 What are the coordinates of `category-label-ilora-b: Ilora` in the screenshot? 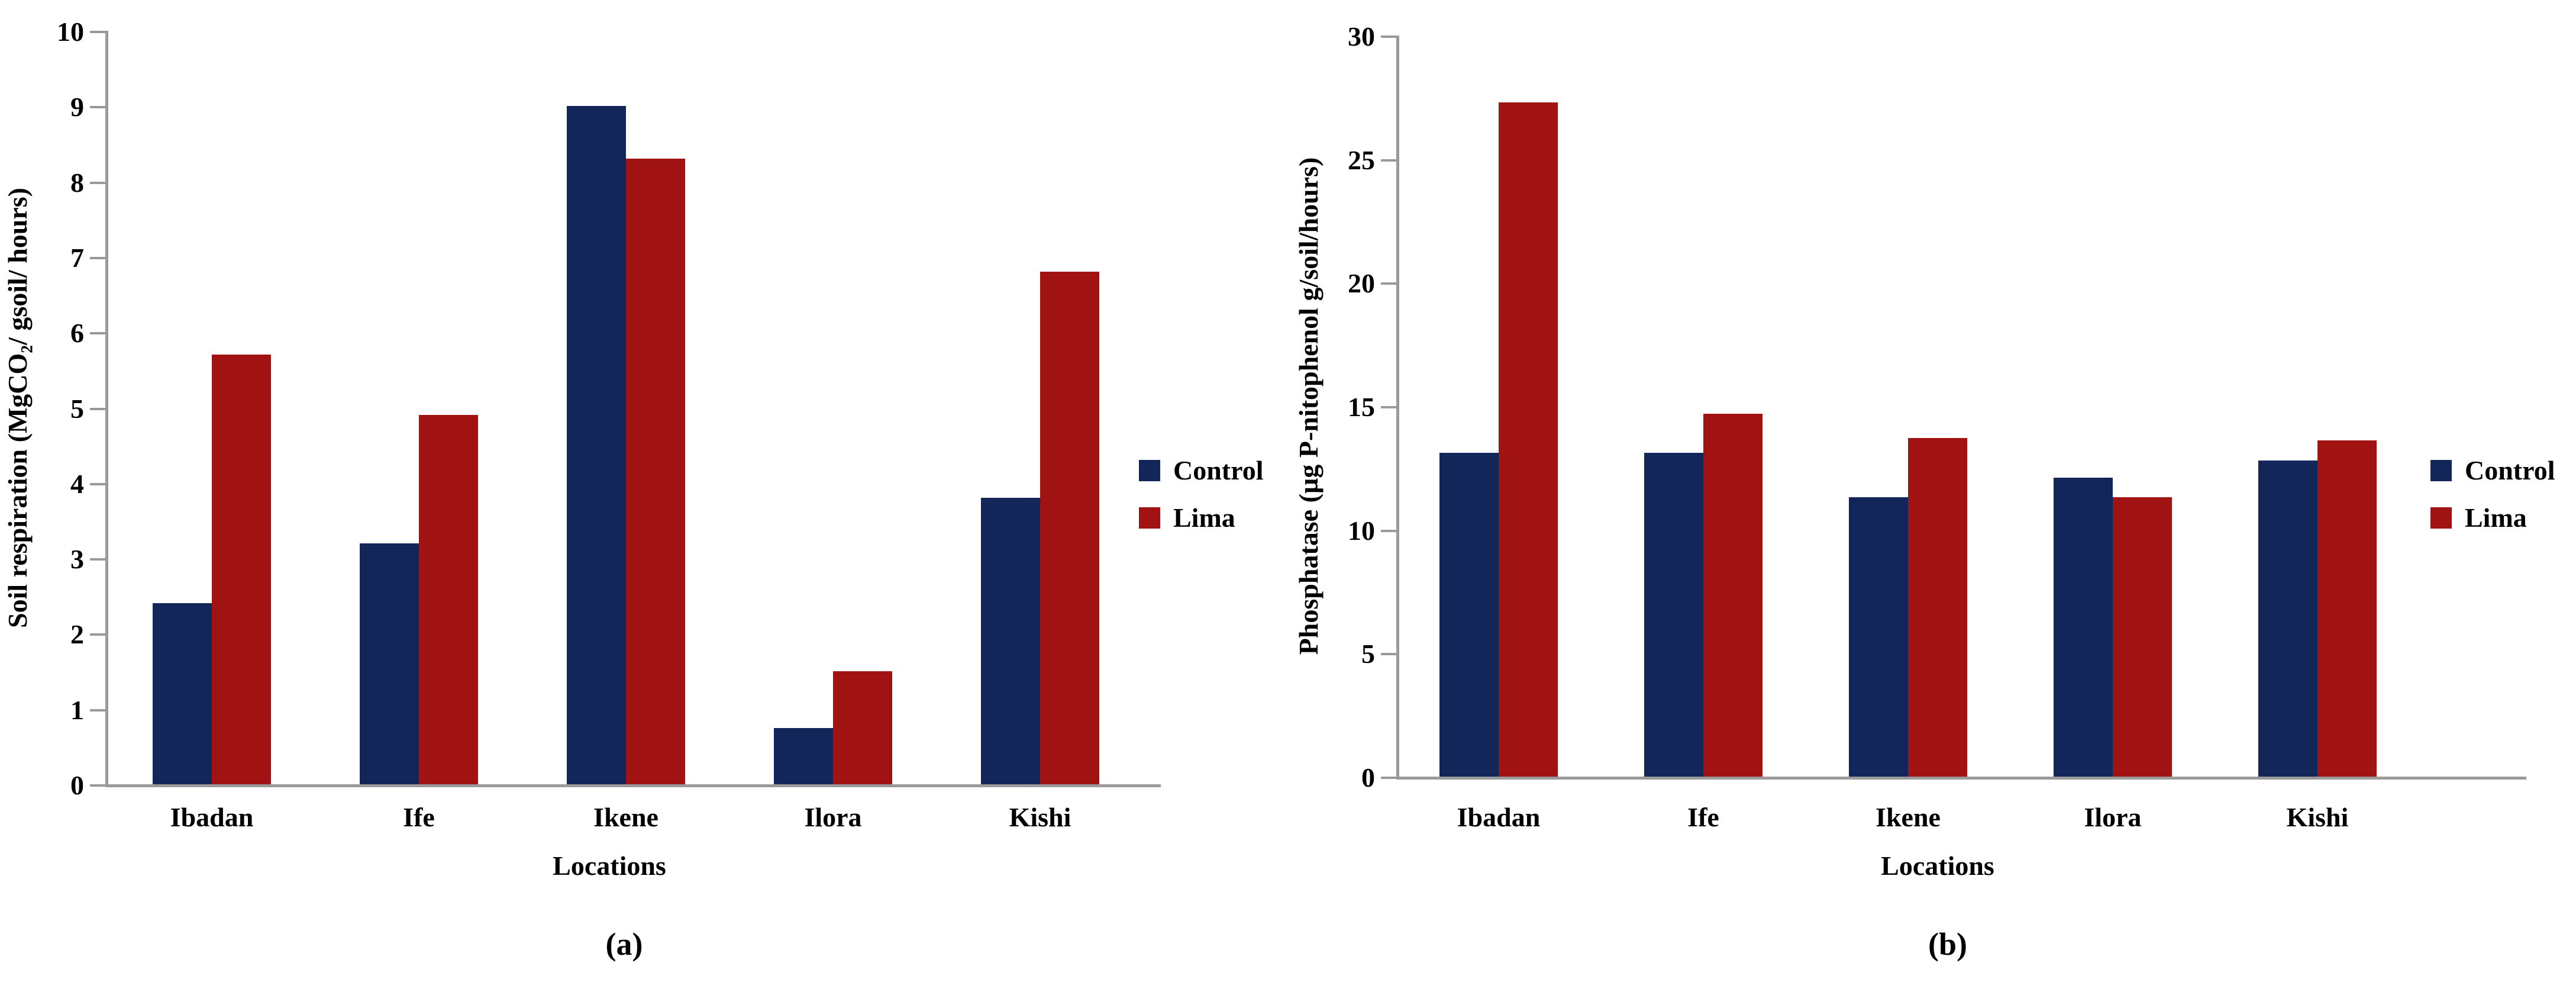 It's located at (2113, 817).